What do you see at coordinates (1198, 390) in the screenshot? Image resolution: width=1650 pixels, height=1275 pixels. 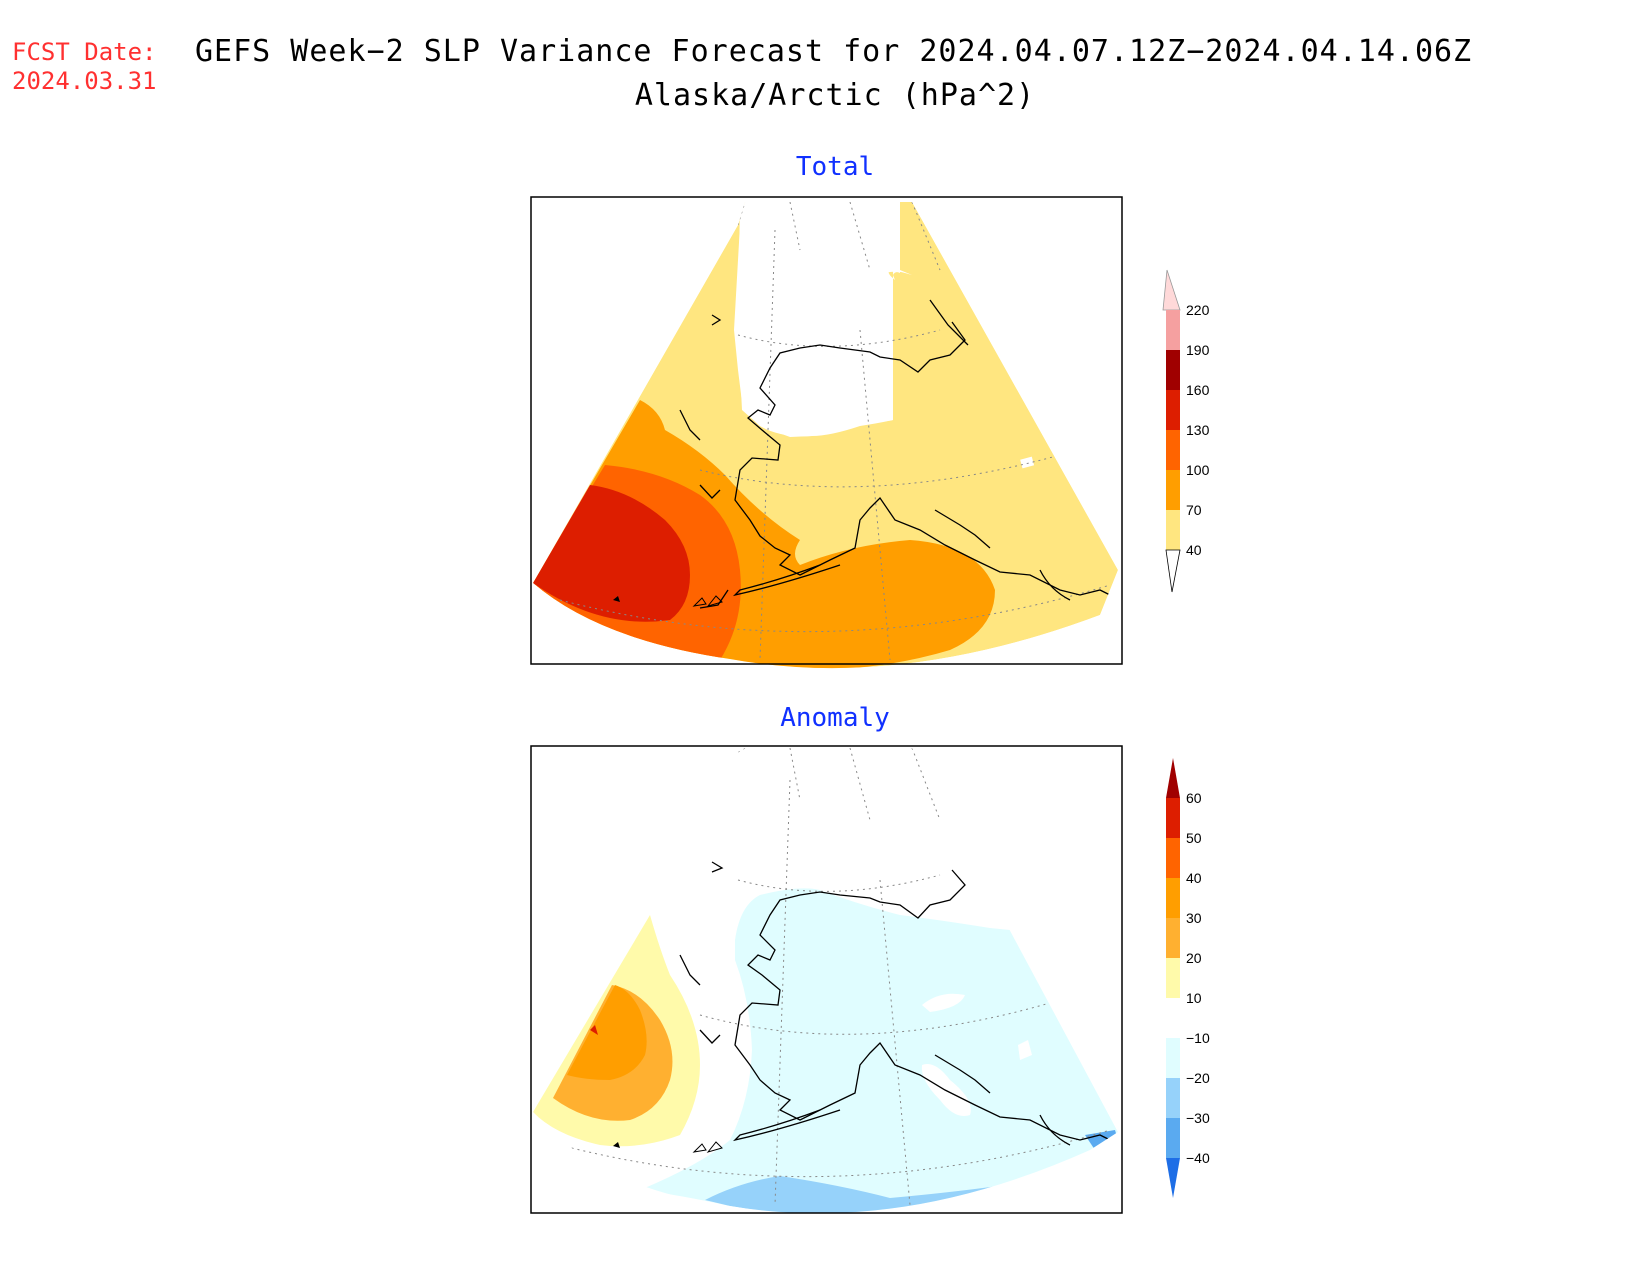 I see `total-colorbar-label: 160` at bounding box center [1198, 390].